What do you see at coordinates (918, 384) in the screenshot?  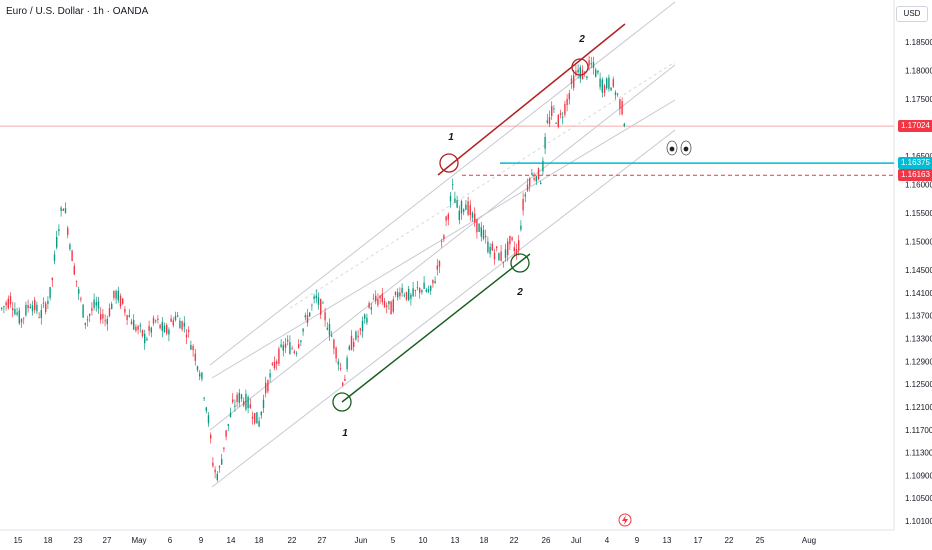 I see `y-tick-label: 1.12500` at bounding box center [918, 384].